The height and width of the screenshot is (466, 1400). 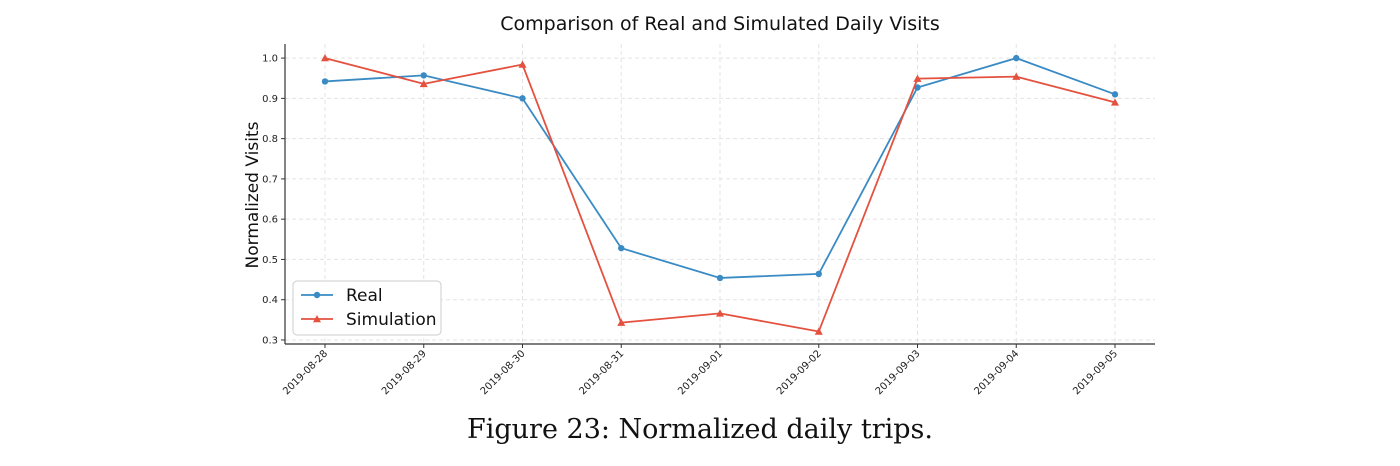 I want to click on legend-item: Simulation, so click(x=369, y=320).